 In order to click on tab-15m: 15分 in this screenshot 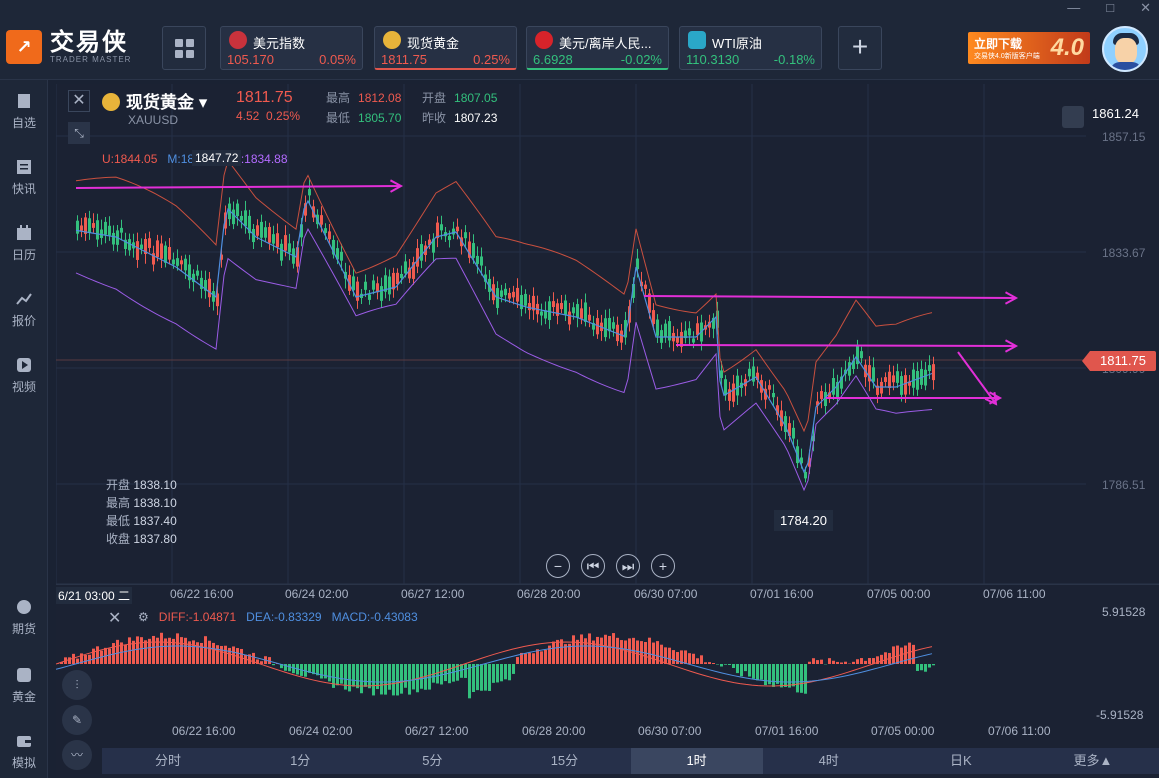, I will do `click(564, 760)`.